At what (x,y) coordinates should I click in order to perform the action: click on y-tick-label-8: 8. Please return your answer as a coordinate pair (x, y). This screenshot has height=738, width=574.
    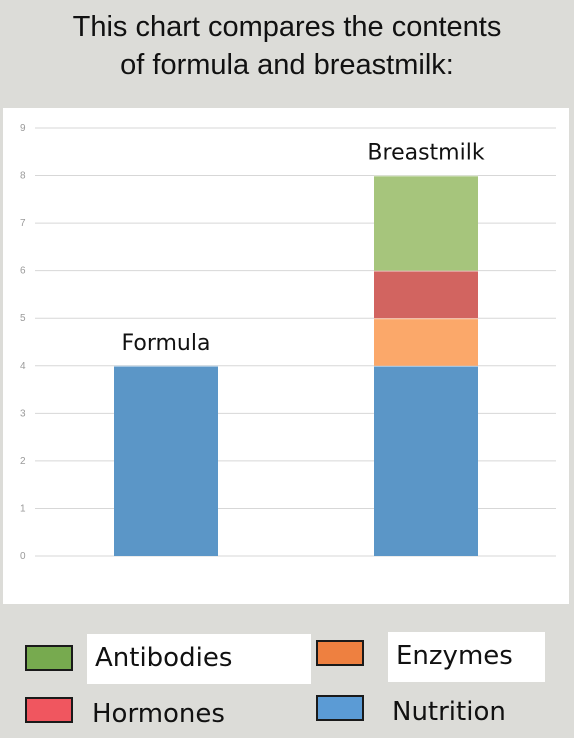
    Looking at the image, I should click on (23, 176).